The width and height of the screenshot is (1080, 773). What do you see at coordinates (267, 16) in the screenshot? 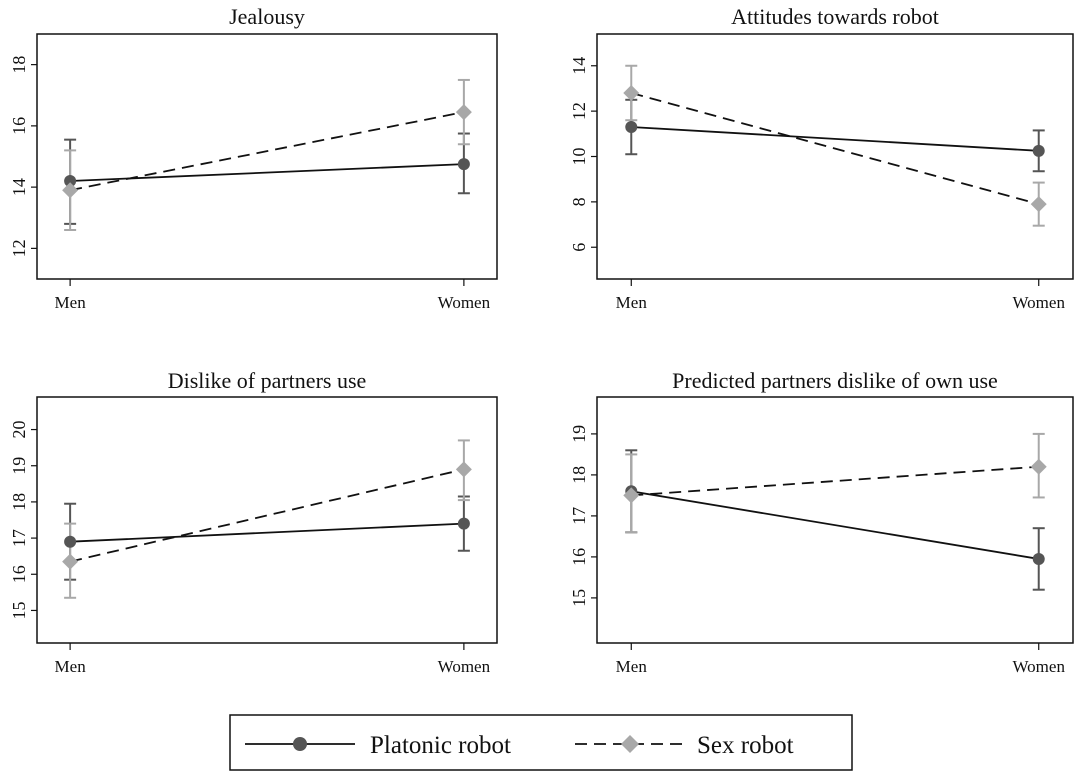
I see `panel-title: Jealousy` at bounding box center [267, 16].